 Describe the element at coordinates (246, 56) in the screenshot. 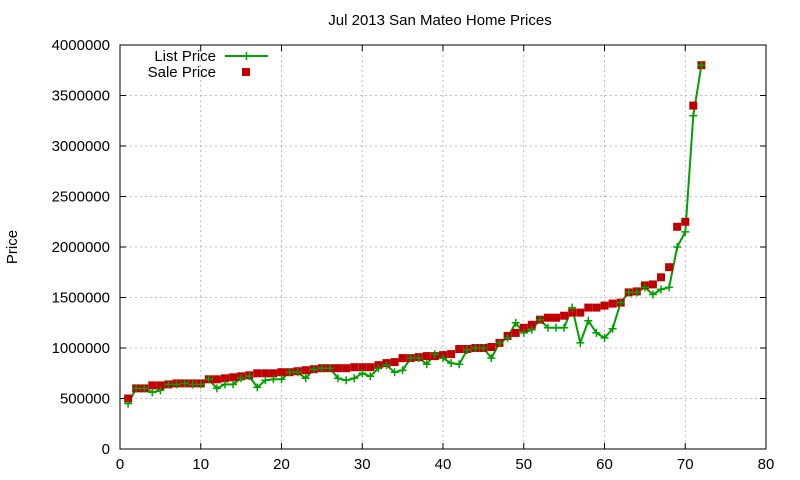

I see `legend-marker-list-price` at that location.